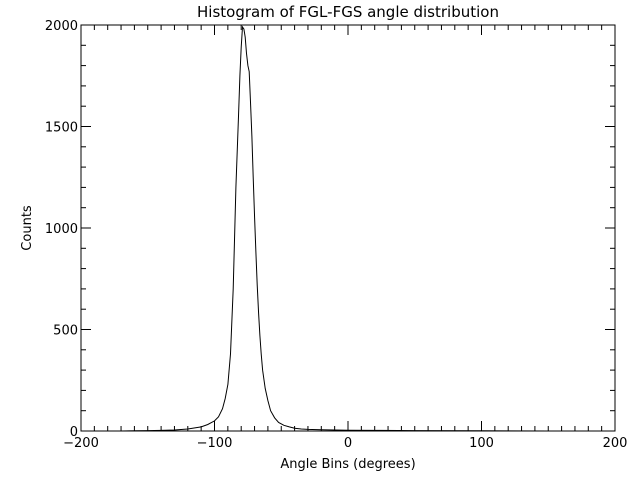 This screenshot has height=480, width=640. Describe the element at coordinates (74, 432) in the screenshot. I see `y-tick-label: 0` at that location.